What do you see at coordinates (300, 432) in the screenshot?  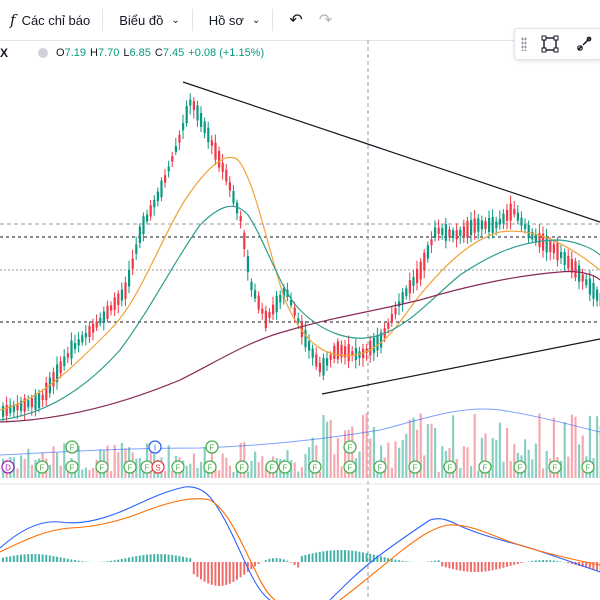 I see `ma-volume-line` at bounding box center [300, 432].